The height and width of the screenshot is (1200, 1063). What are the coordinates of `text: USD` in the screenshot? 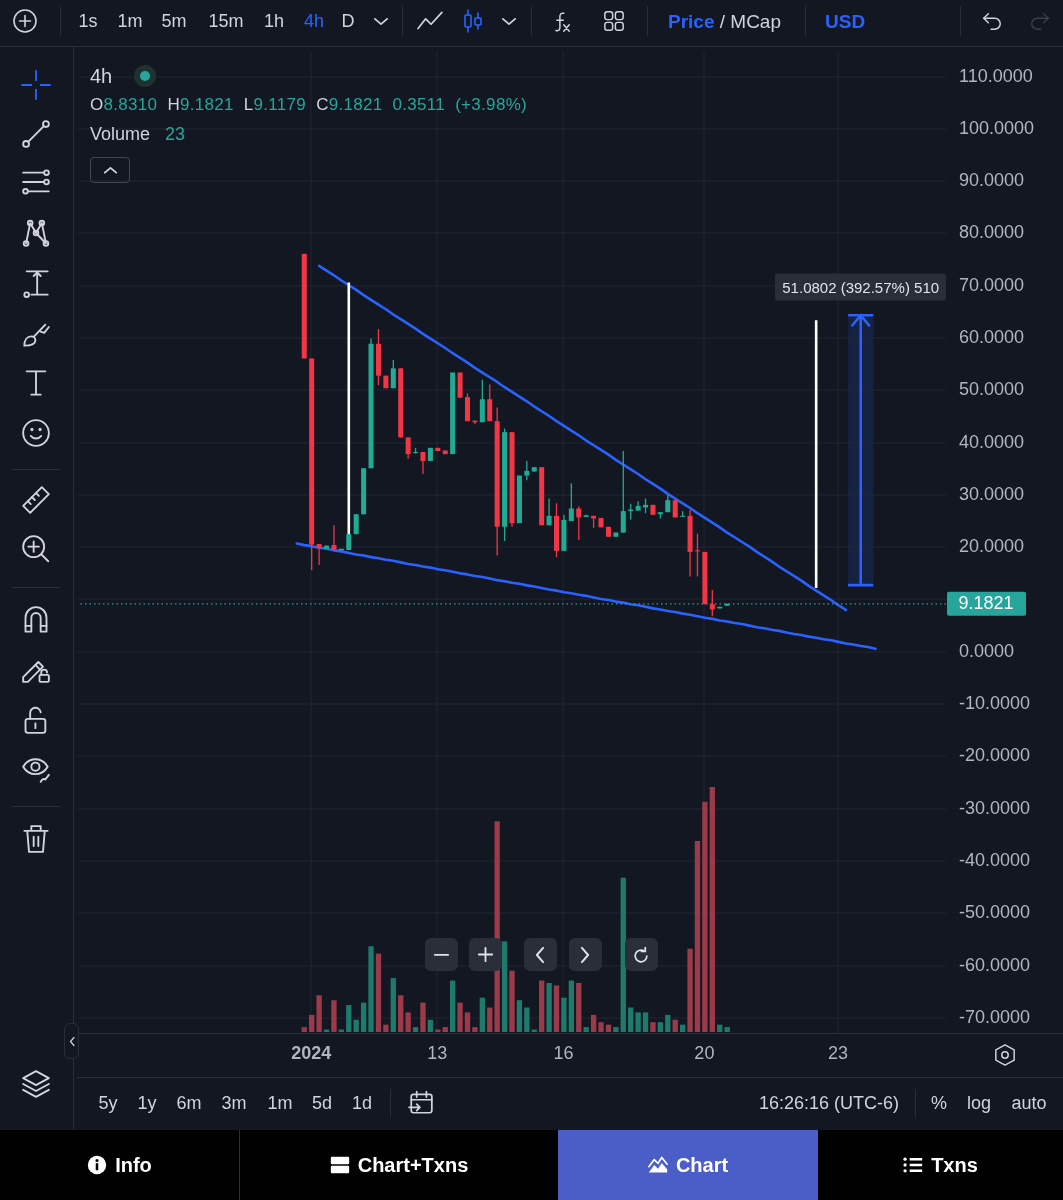 It's located at (845, 21).